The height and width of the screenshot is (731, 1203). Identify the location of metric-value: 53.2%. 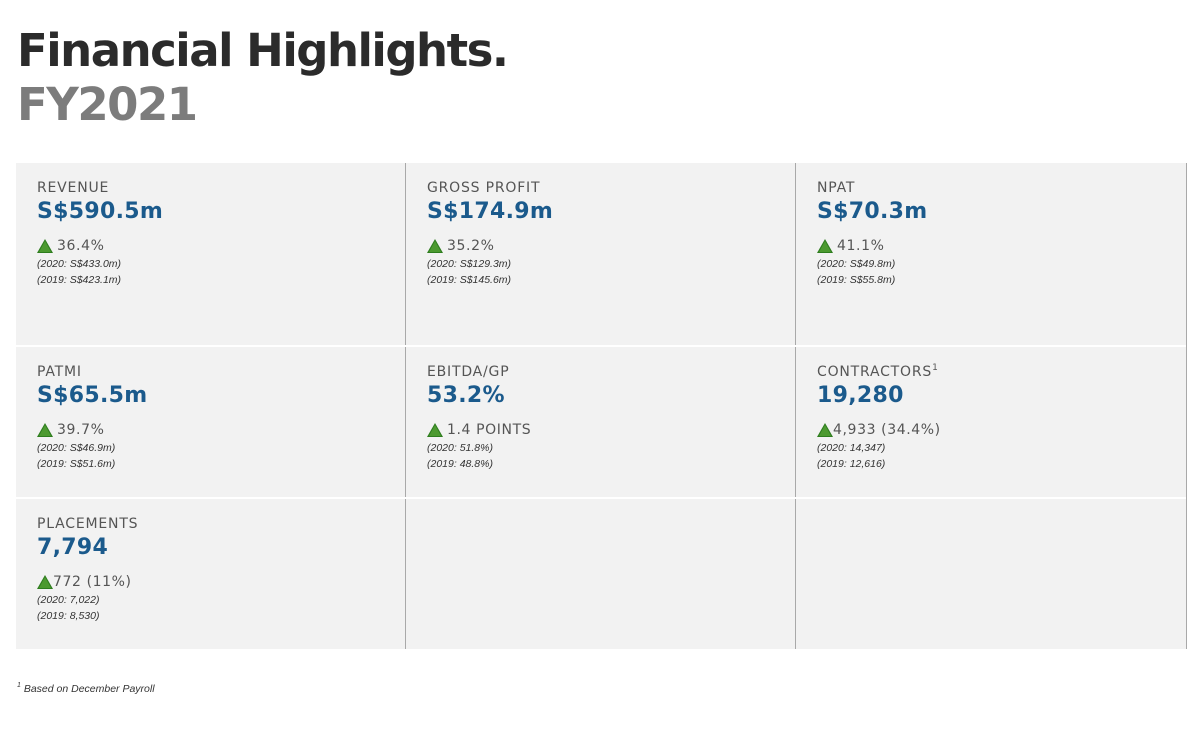
(466, 395).